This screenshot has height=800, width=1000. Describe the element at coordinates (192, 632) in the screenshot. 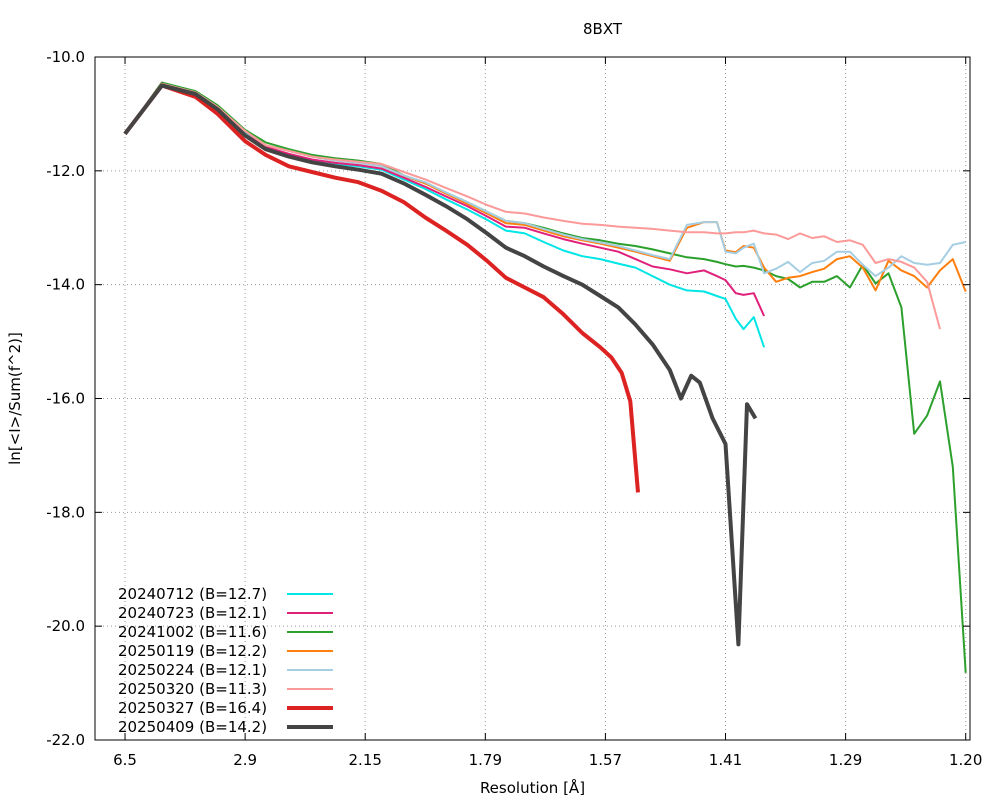

I see `legend-label: 20241002 (B=11.6)` at that location.